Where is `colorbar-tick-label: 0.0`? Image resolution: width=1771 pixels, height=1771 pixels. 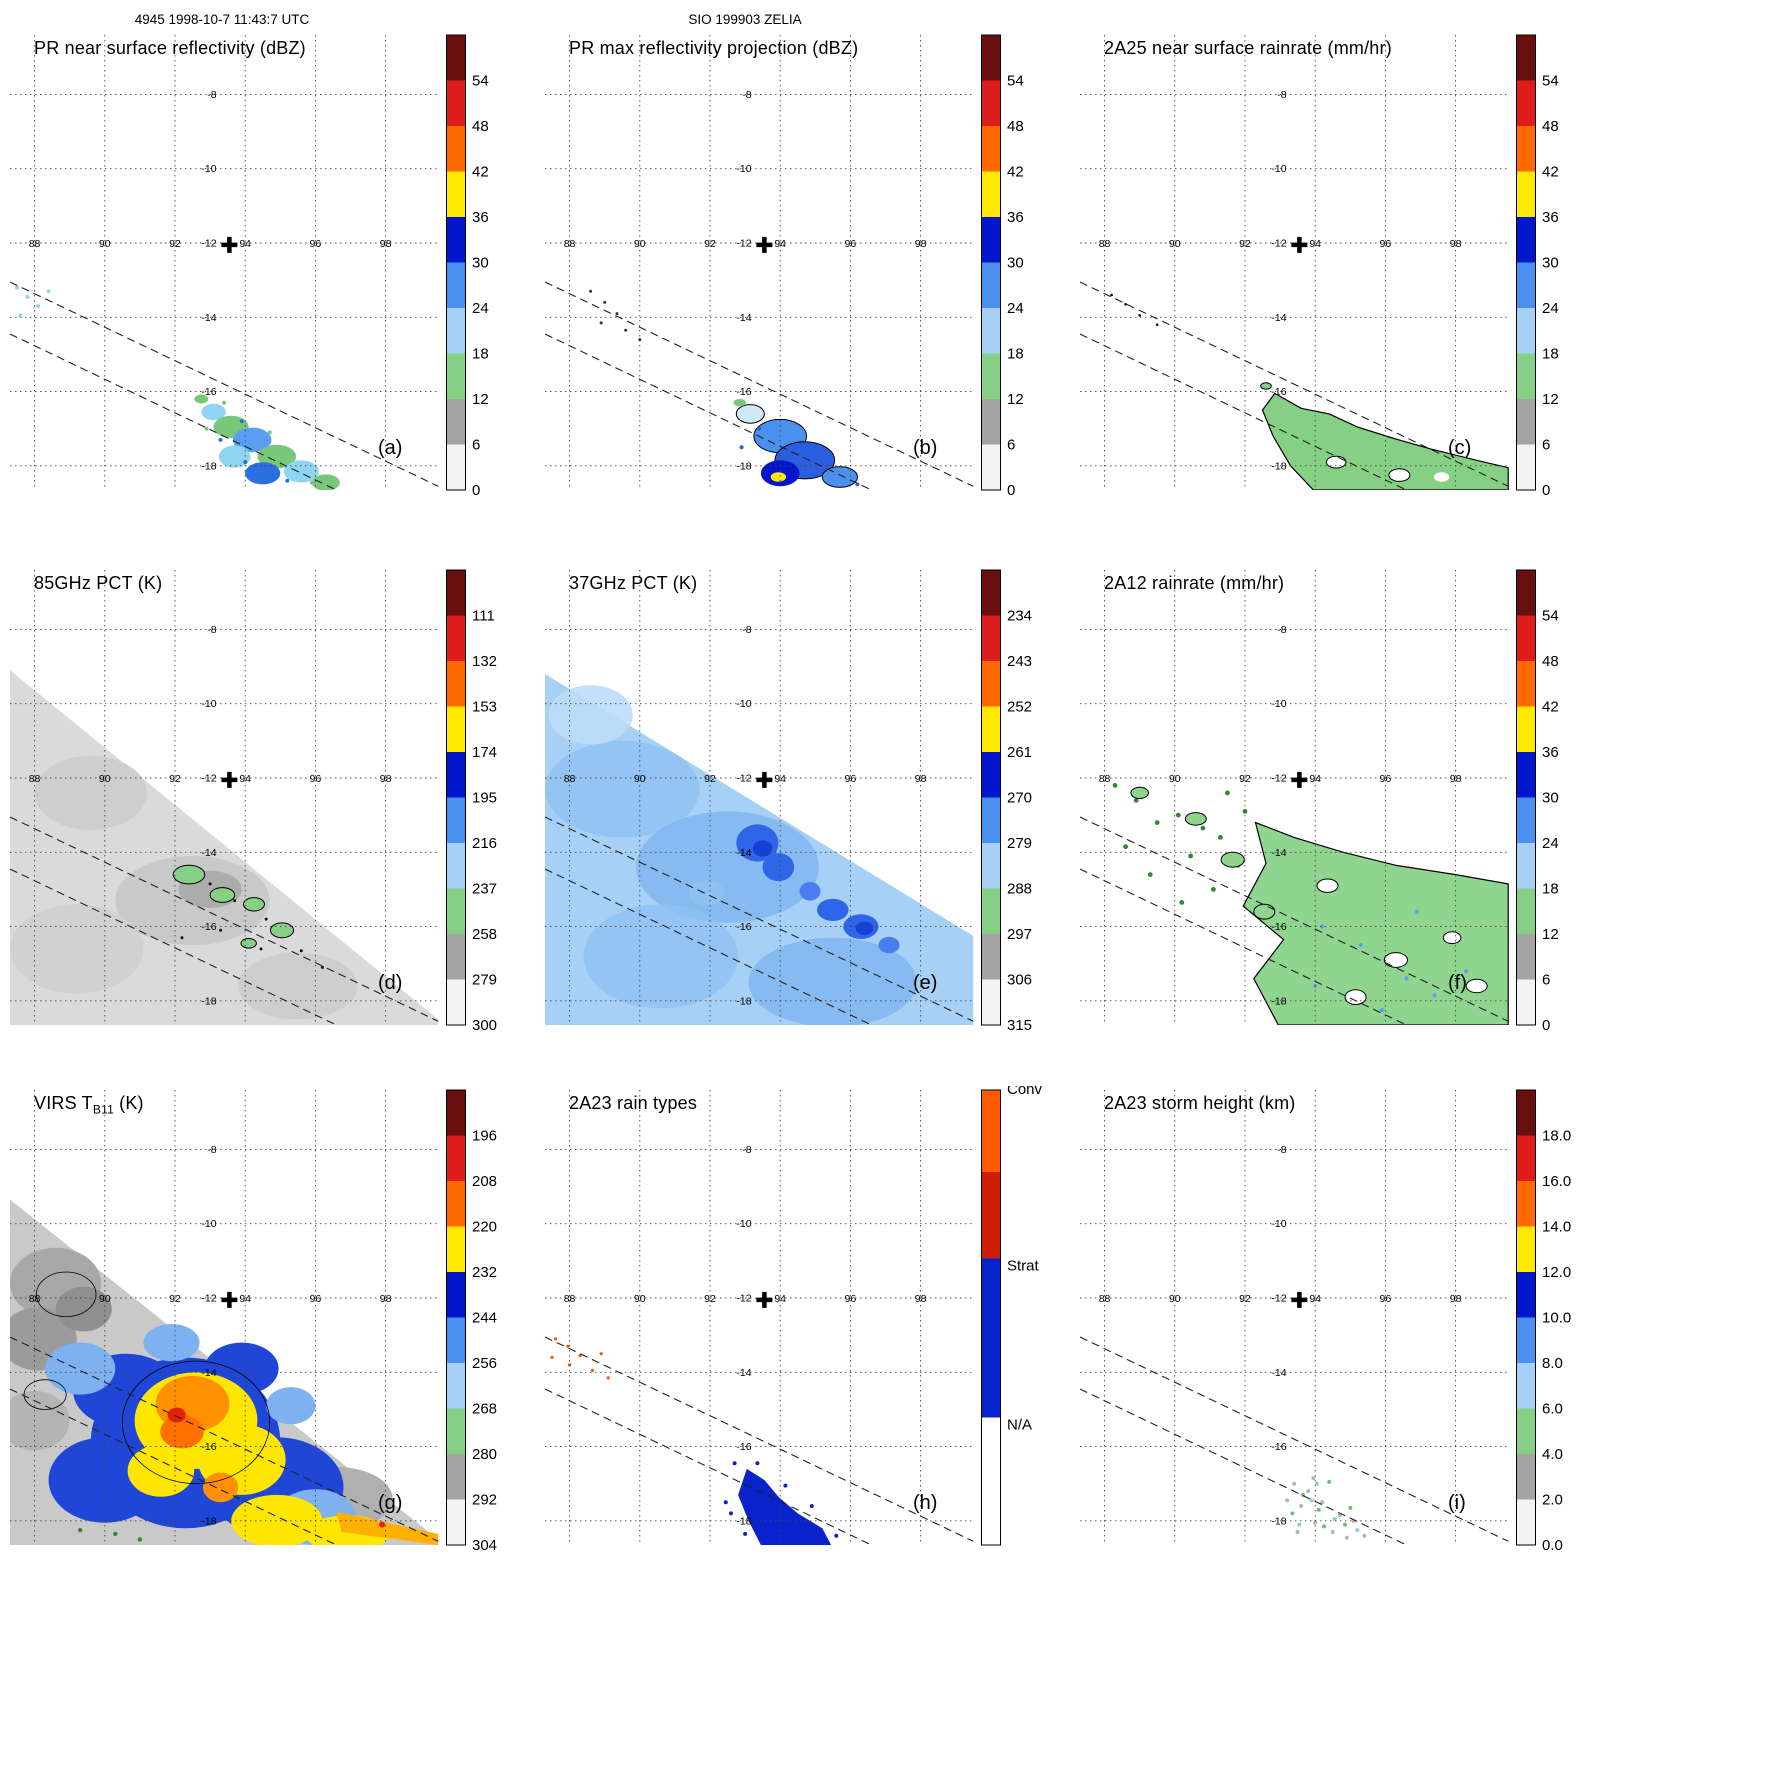 colorbar-tick-label: 0.0 is located at coordinates (1552, 1545).